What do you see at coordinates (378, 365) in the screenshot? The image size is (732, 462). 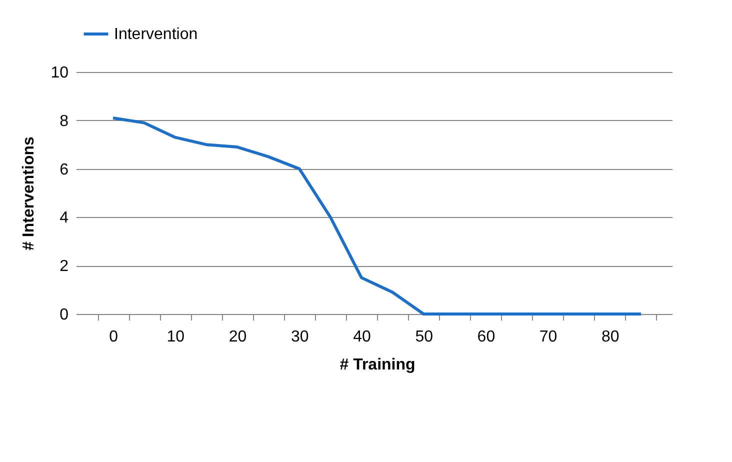 I see `x-axis-title: # Training` at bounding box center [378, 365].